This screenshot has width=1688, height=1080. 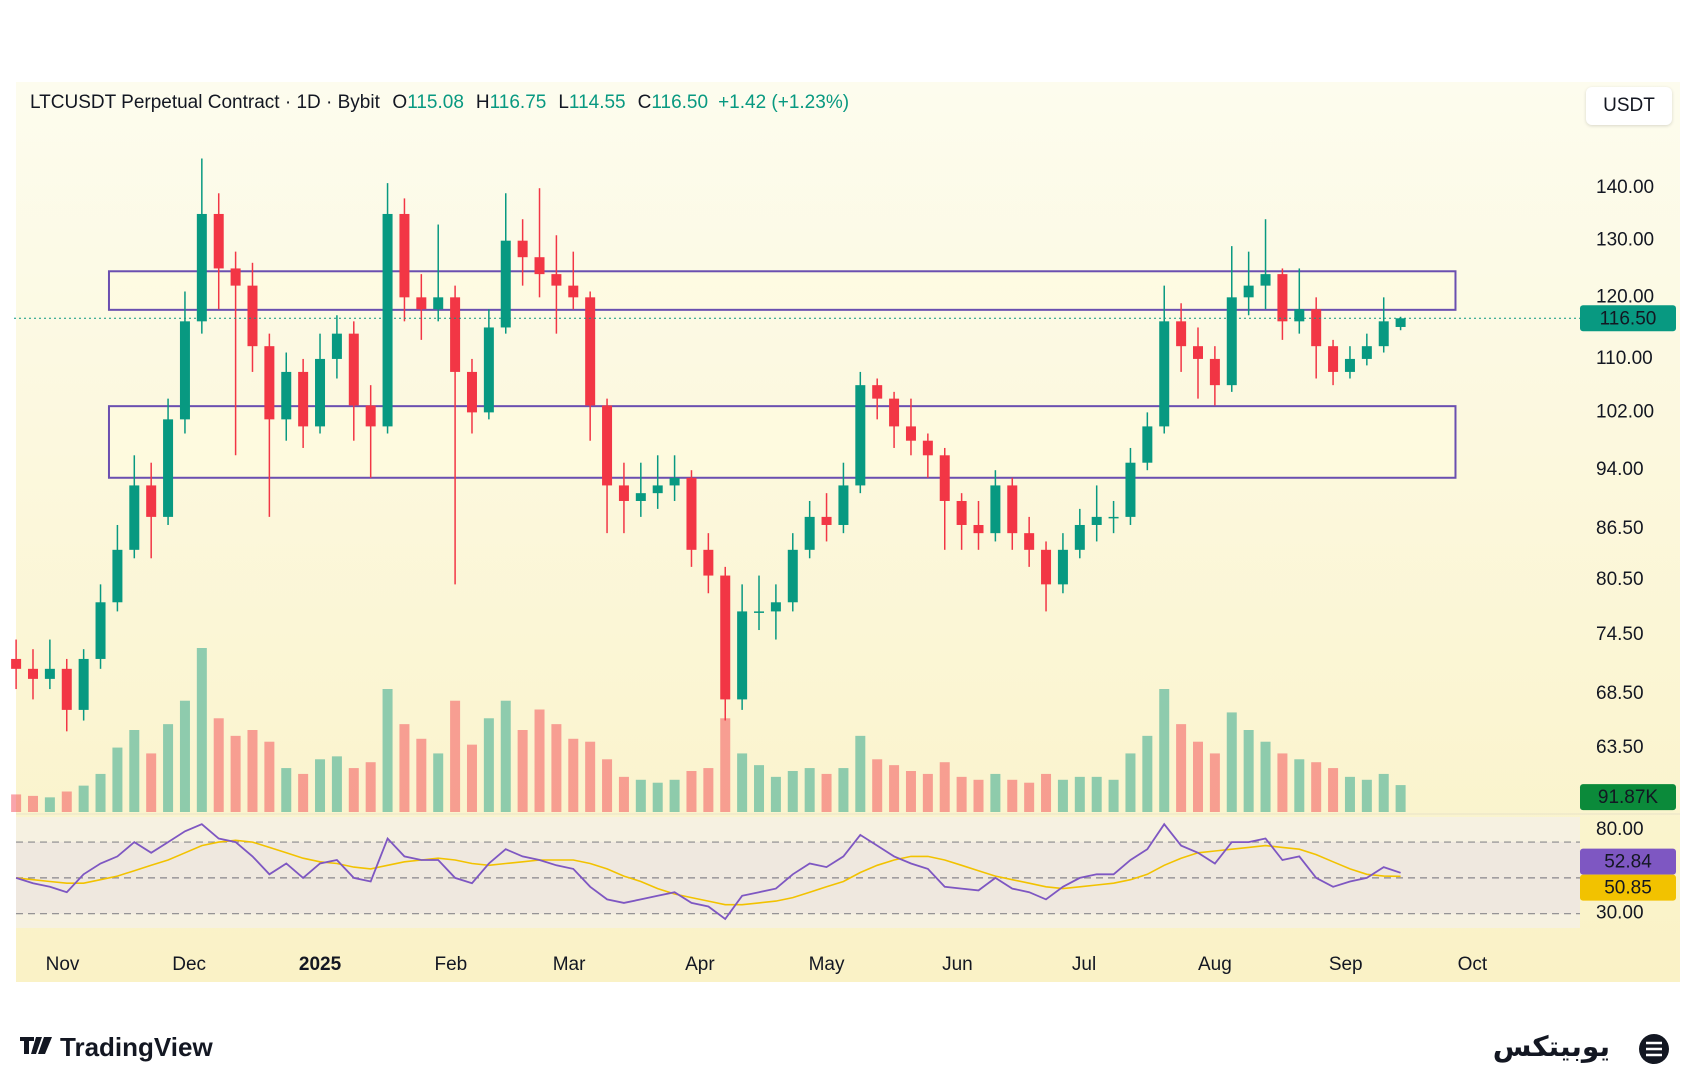 What do you see at coordinates (827, 964) in the screenshot?
I see `x-tick-label: May` at bounding box center [827, 964].